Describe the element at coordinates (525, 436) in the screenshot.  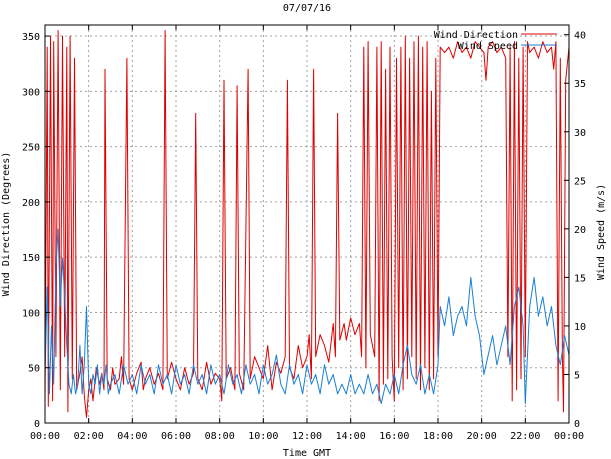
I see `x-tick-label: 22:00` at that location.